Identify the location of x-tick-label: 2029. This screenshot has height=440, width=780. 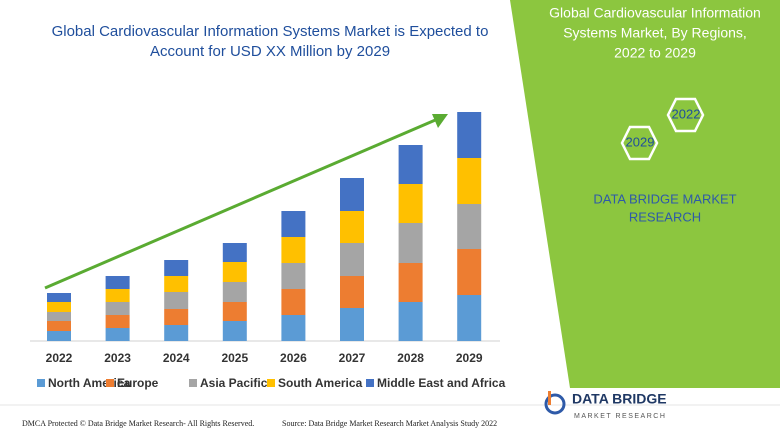
(469, 358).